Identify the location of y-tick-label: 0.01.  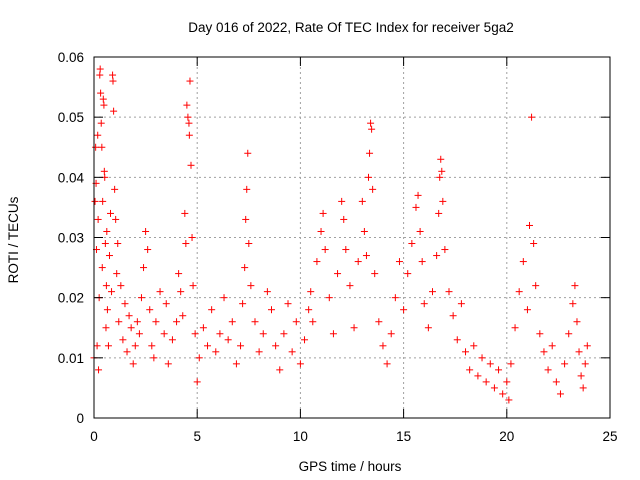
(71, 358).